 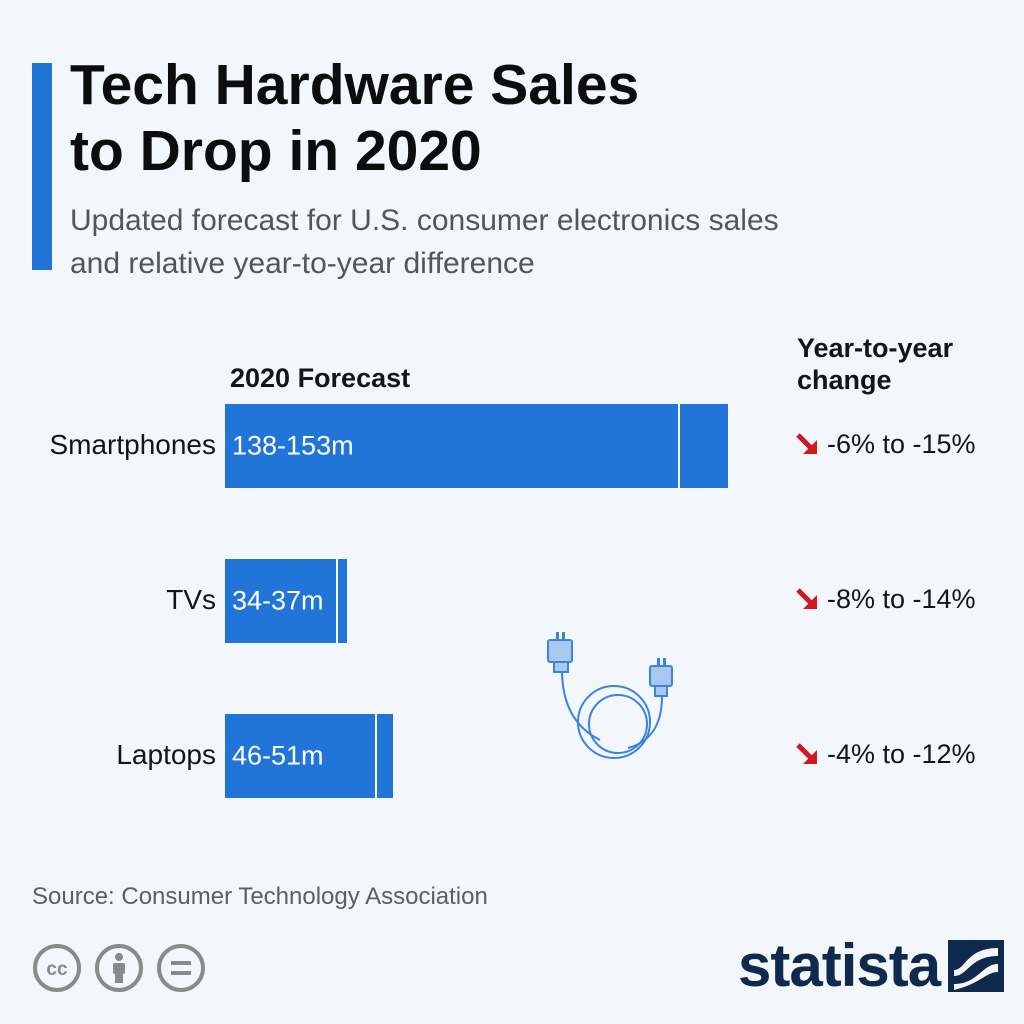 I want to click on bar-value-label: 46-51m, so click(x=278, y=755).